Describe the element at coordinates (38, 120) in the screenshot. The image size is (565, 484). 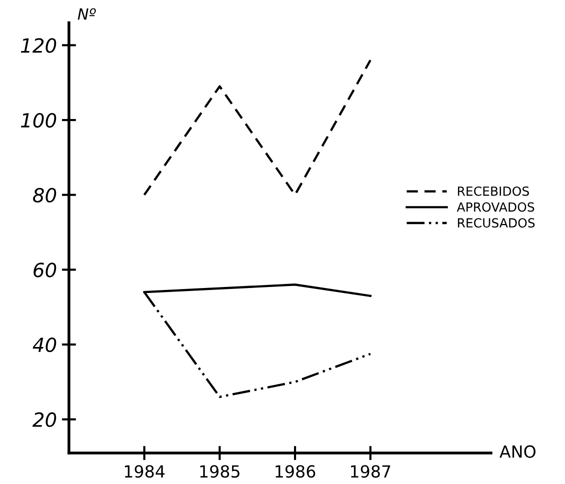
I see `y-tick-label: 100` at that location.